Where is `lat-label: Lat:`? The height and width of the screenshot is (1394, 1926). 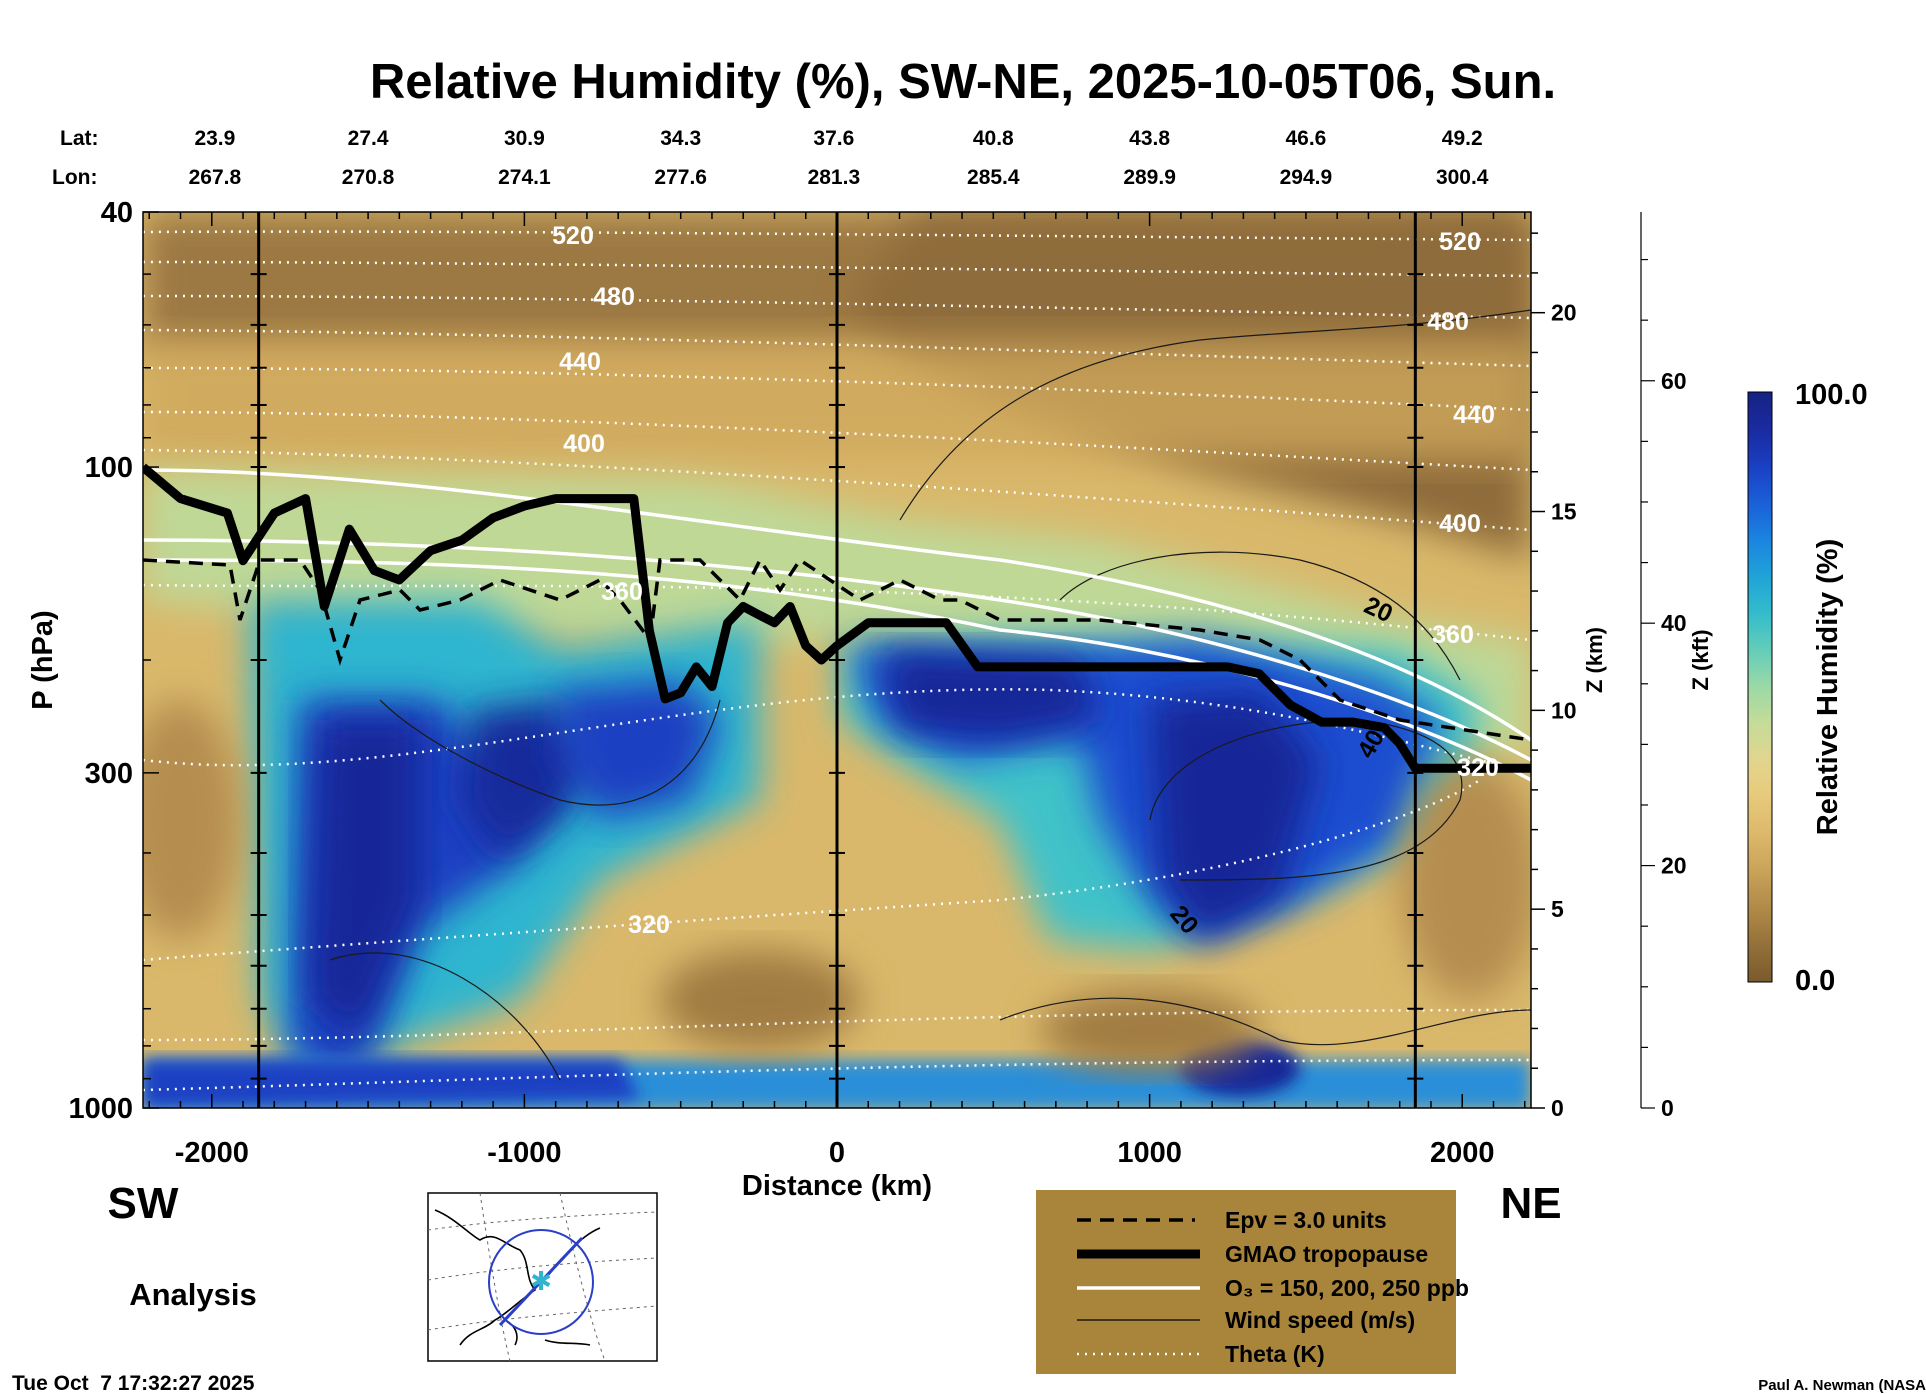 lat-label: Lat: is located at coordinates (79, 138).